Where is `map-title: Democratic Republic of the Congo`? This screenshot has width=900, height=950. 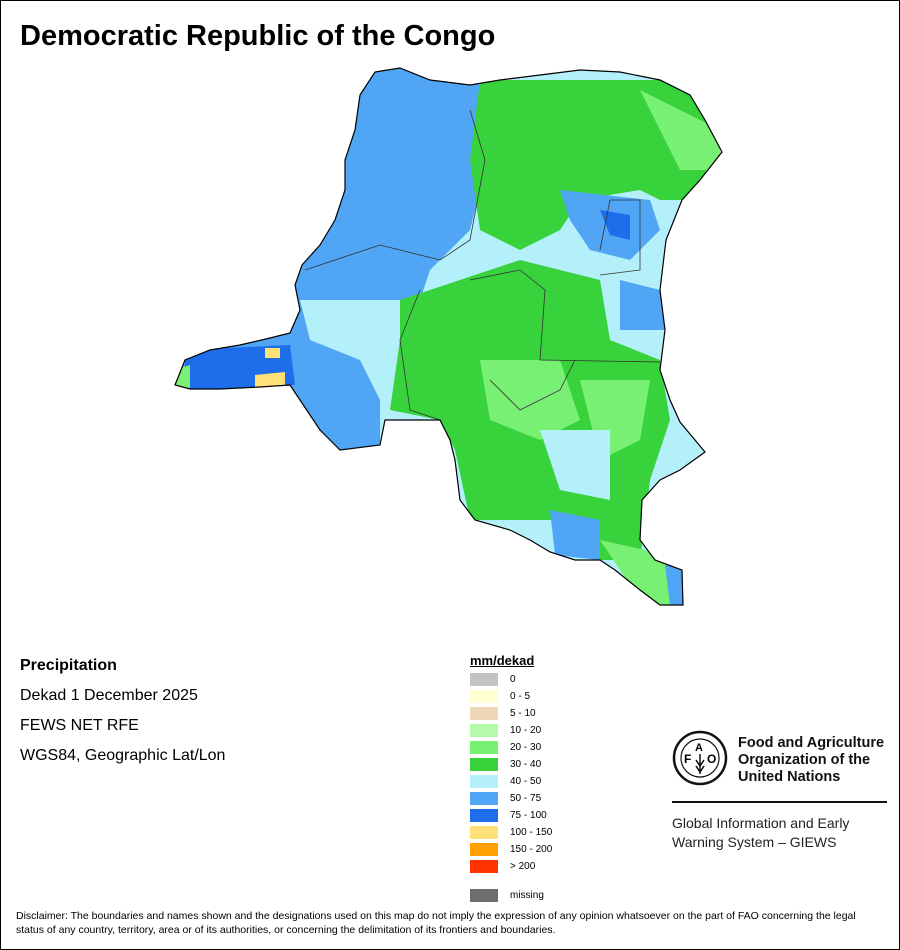
map-title: Democratic Republic of the Congo is located at coordinates (258, 36).